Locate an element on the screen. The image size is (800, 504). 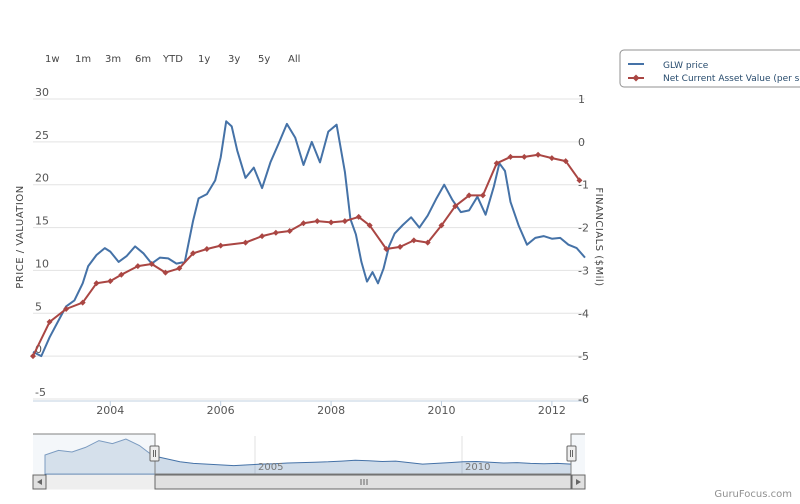
y-right-tick-label: -4 is located at coordinates (583, 313).